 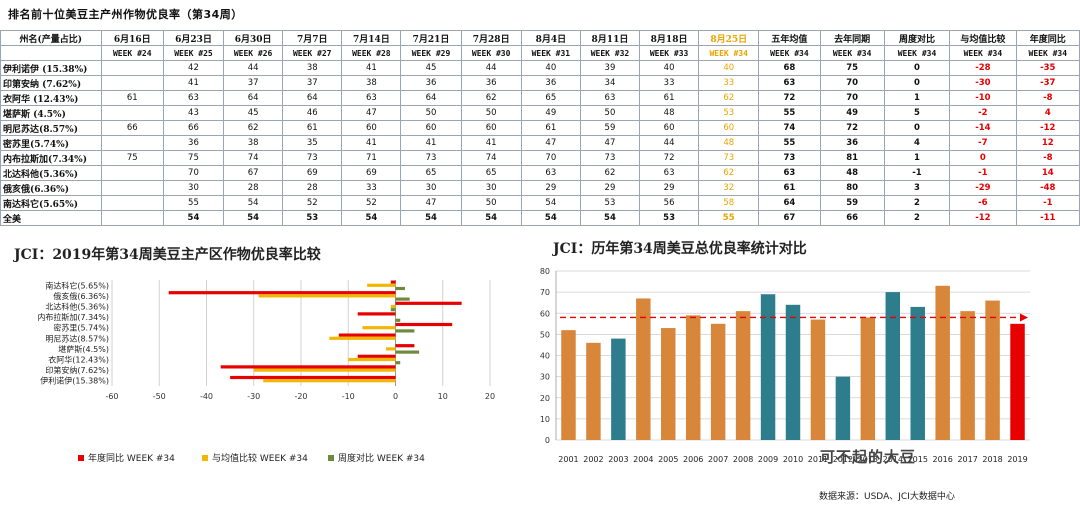 What do you see at coordinates (77, 370) in the screenshot?
I see `category-label: 印第安纳(7.62%)` at bounding box center [77, 370].